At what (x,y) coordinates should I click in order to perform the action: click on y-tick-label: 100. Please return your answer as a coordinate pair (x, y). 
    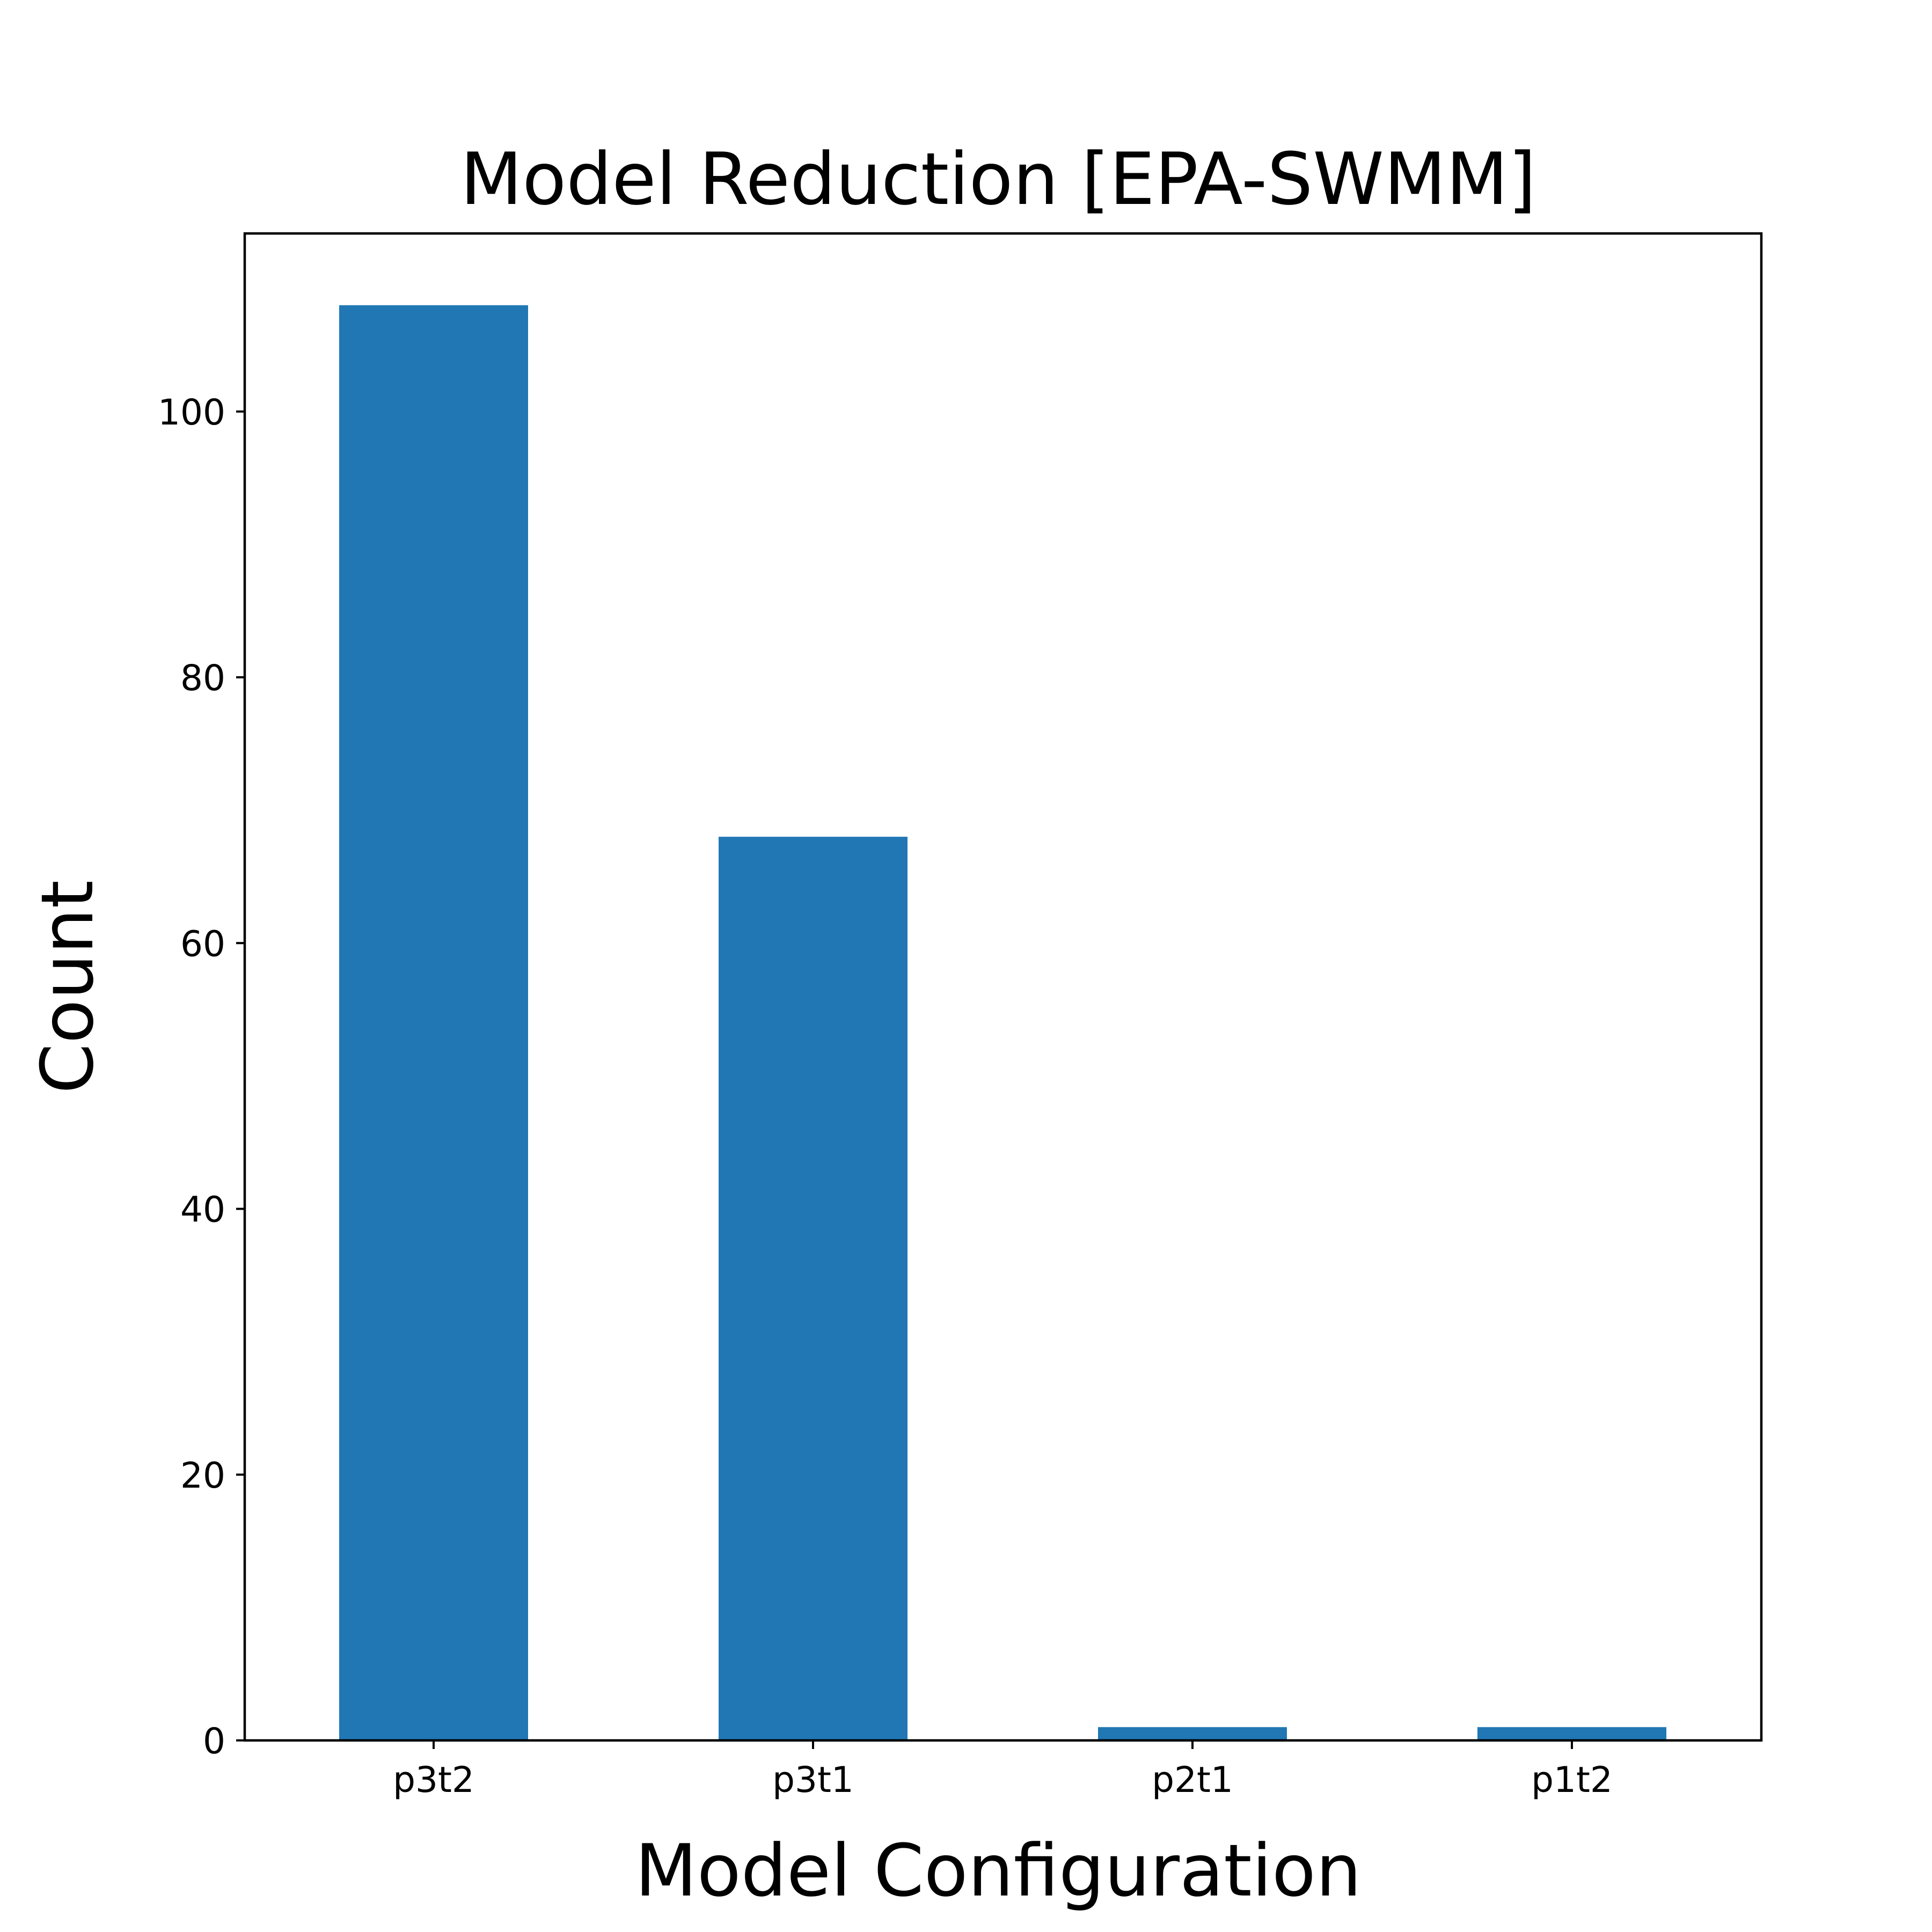
    Looking at the image, I should click on (191, 412).